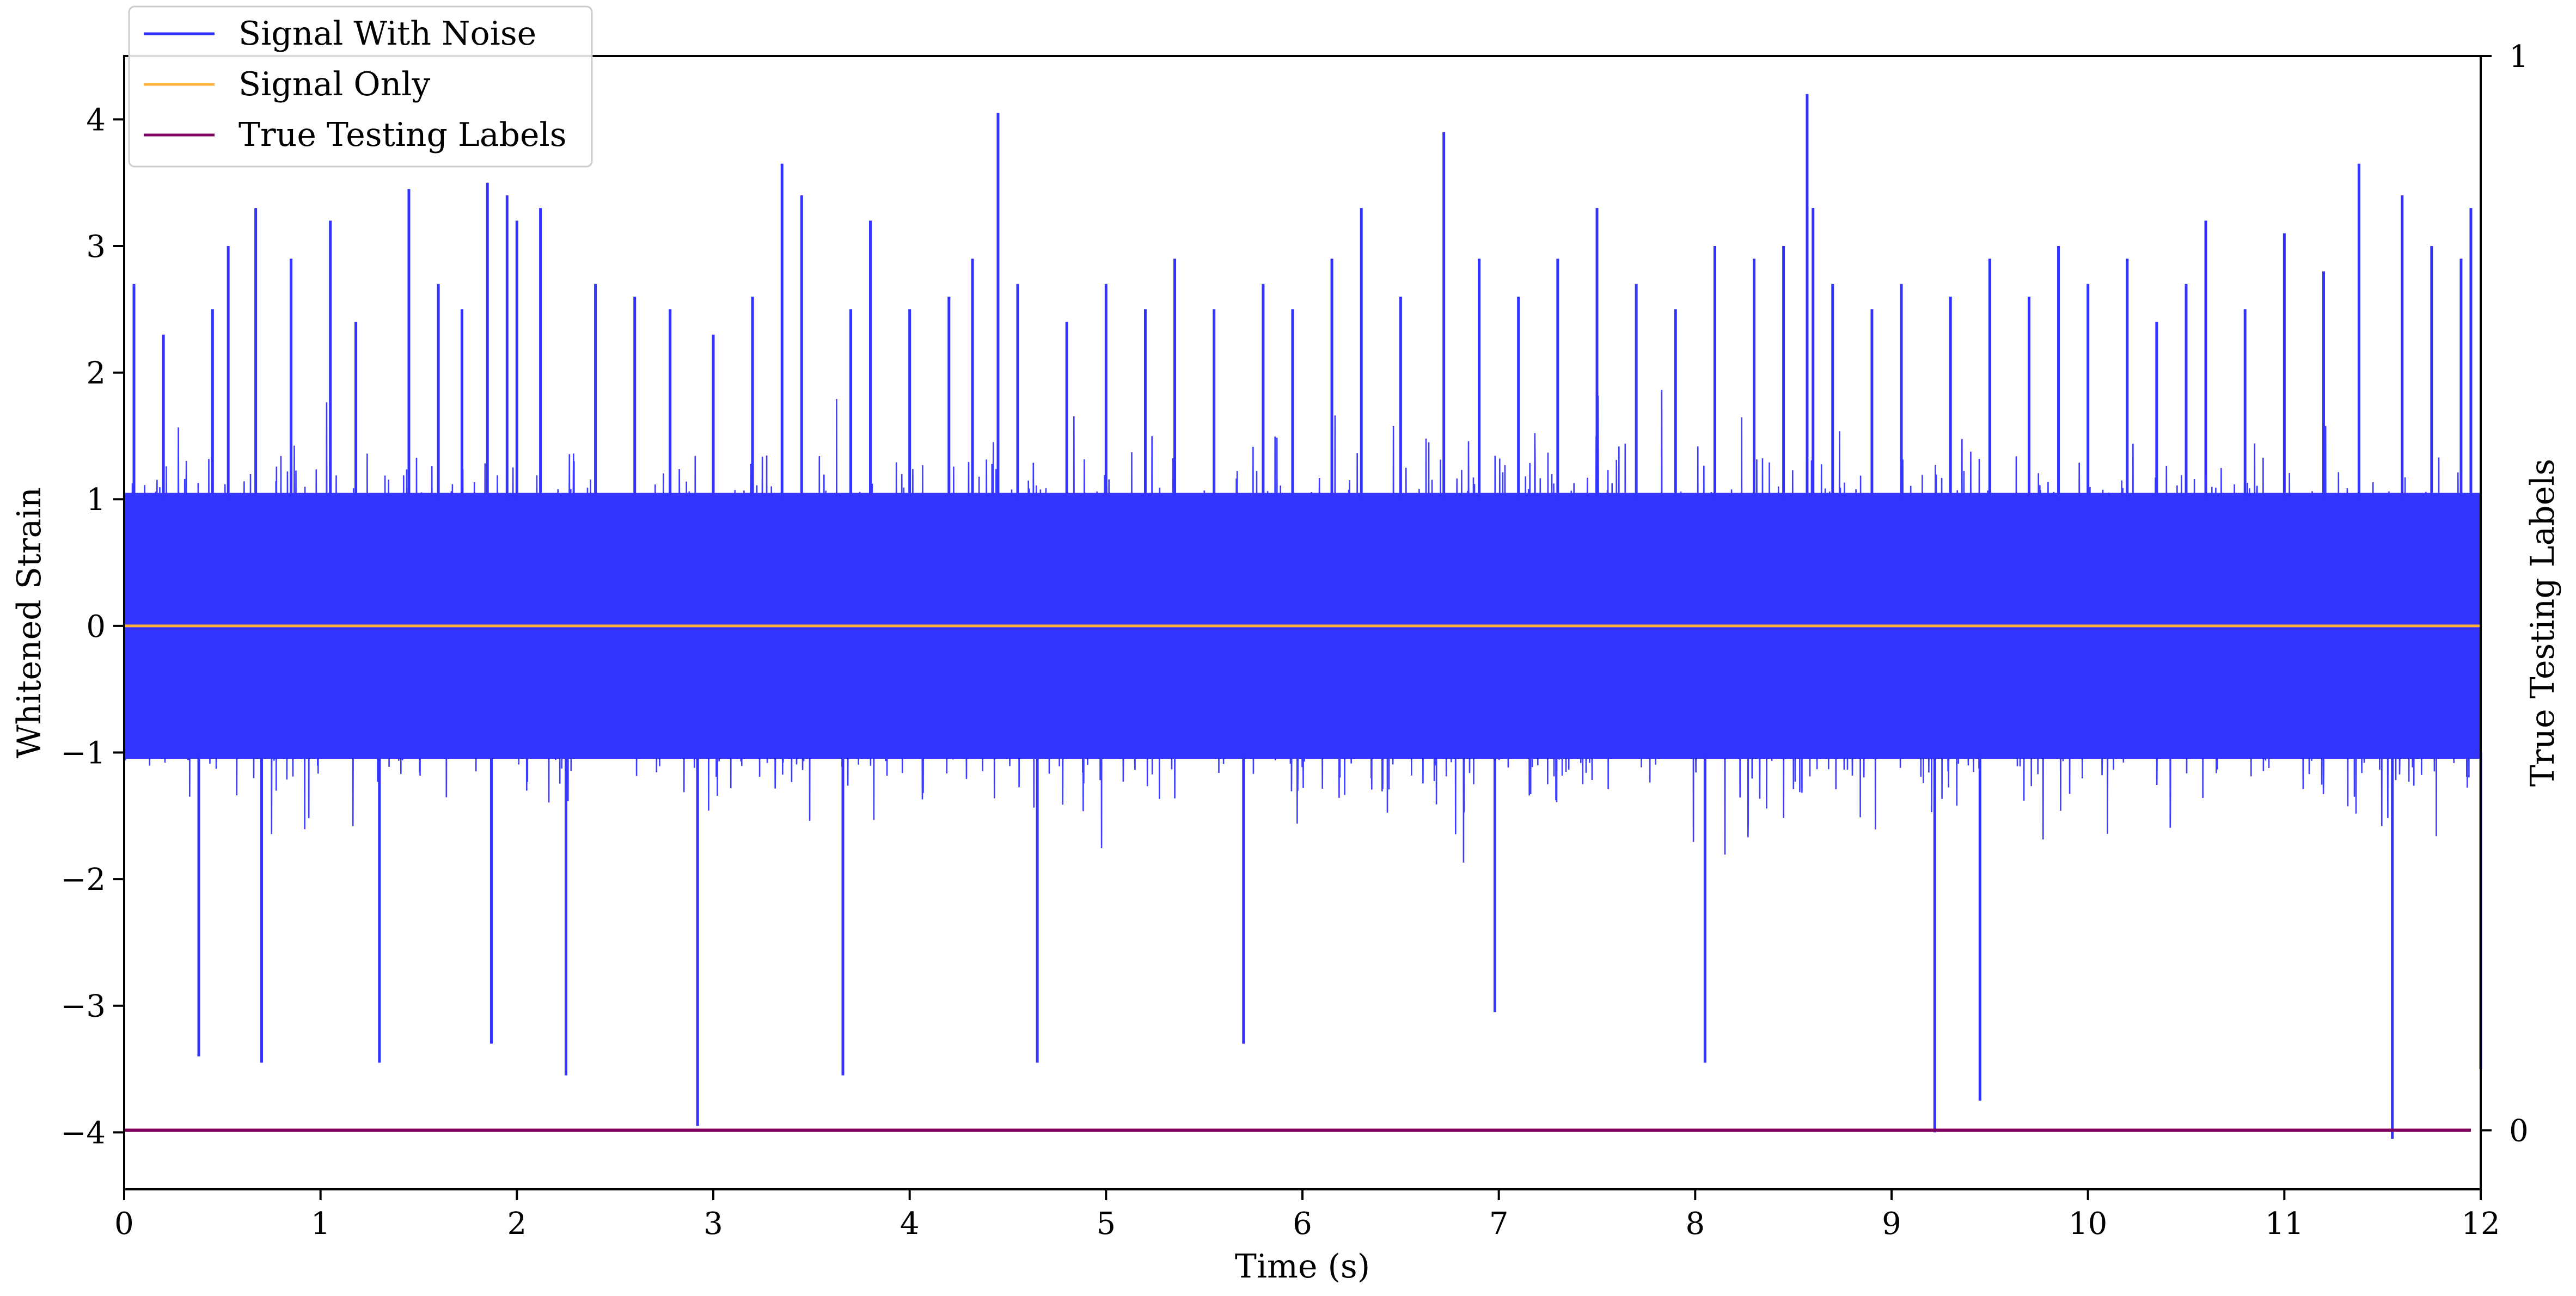 The image size is (2576, 1296). I want to click on x-tick-label: 3, so click(713, 1224).